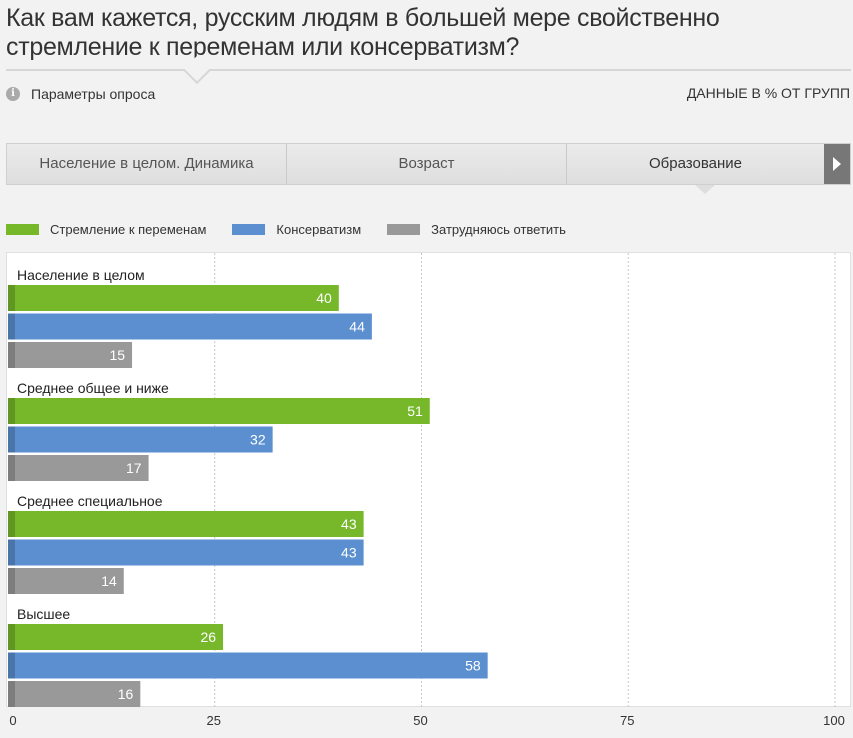 This screenshot has width=853, height=738. What do you see at coordinates (428, 70) in the screenshot?
I see `title-divider` at bounding box center [428, 70].